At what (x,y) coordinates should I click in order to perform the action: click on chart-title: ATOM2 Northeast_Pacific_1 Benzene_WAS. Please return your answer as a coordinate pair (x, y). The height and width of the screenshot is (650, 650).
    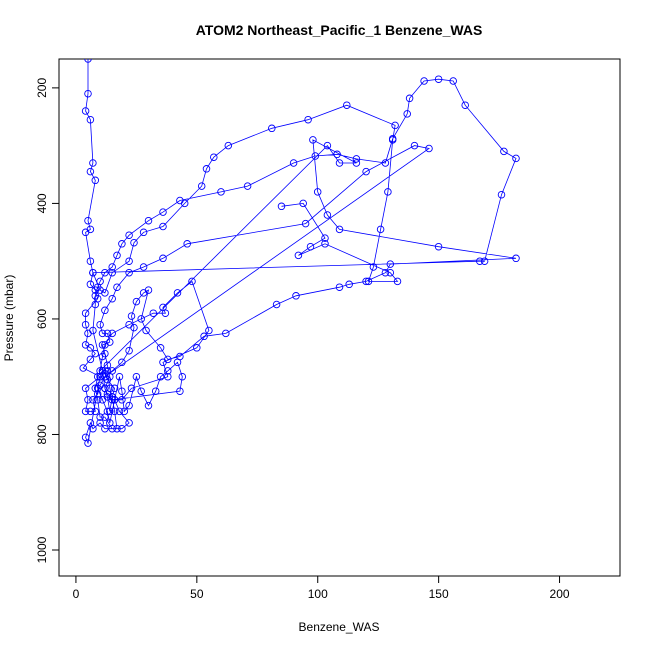
    Looking at the image, I should click on (339, 30).